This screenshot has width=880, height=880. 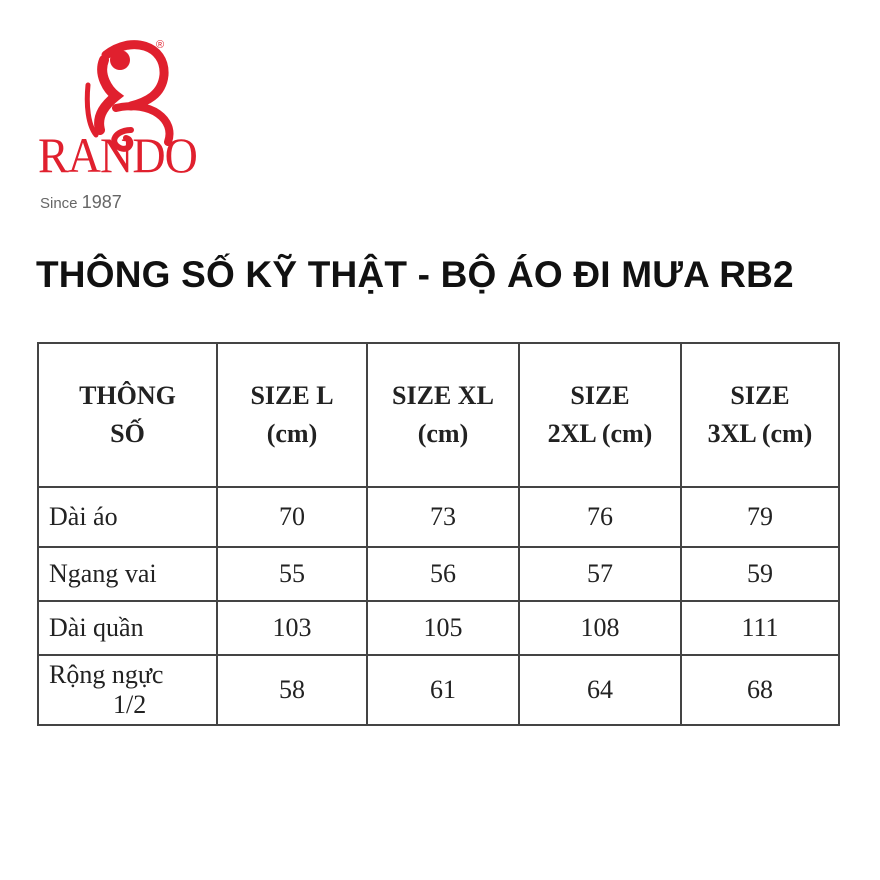 What do you see at coordinates (443, 415) in the screenshot?
I see `header-size-xl: SIZE XL (cm)` at bounding box center [443, 415].